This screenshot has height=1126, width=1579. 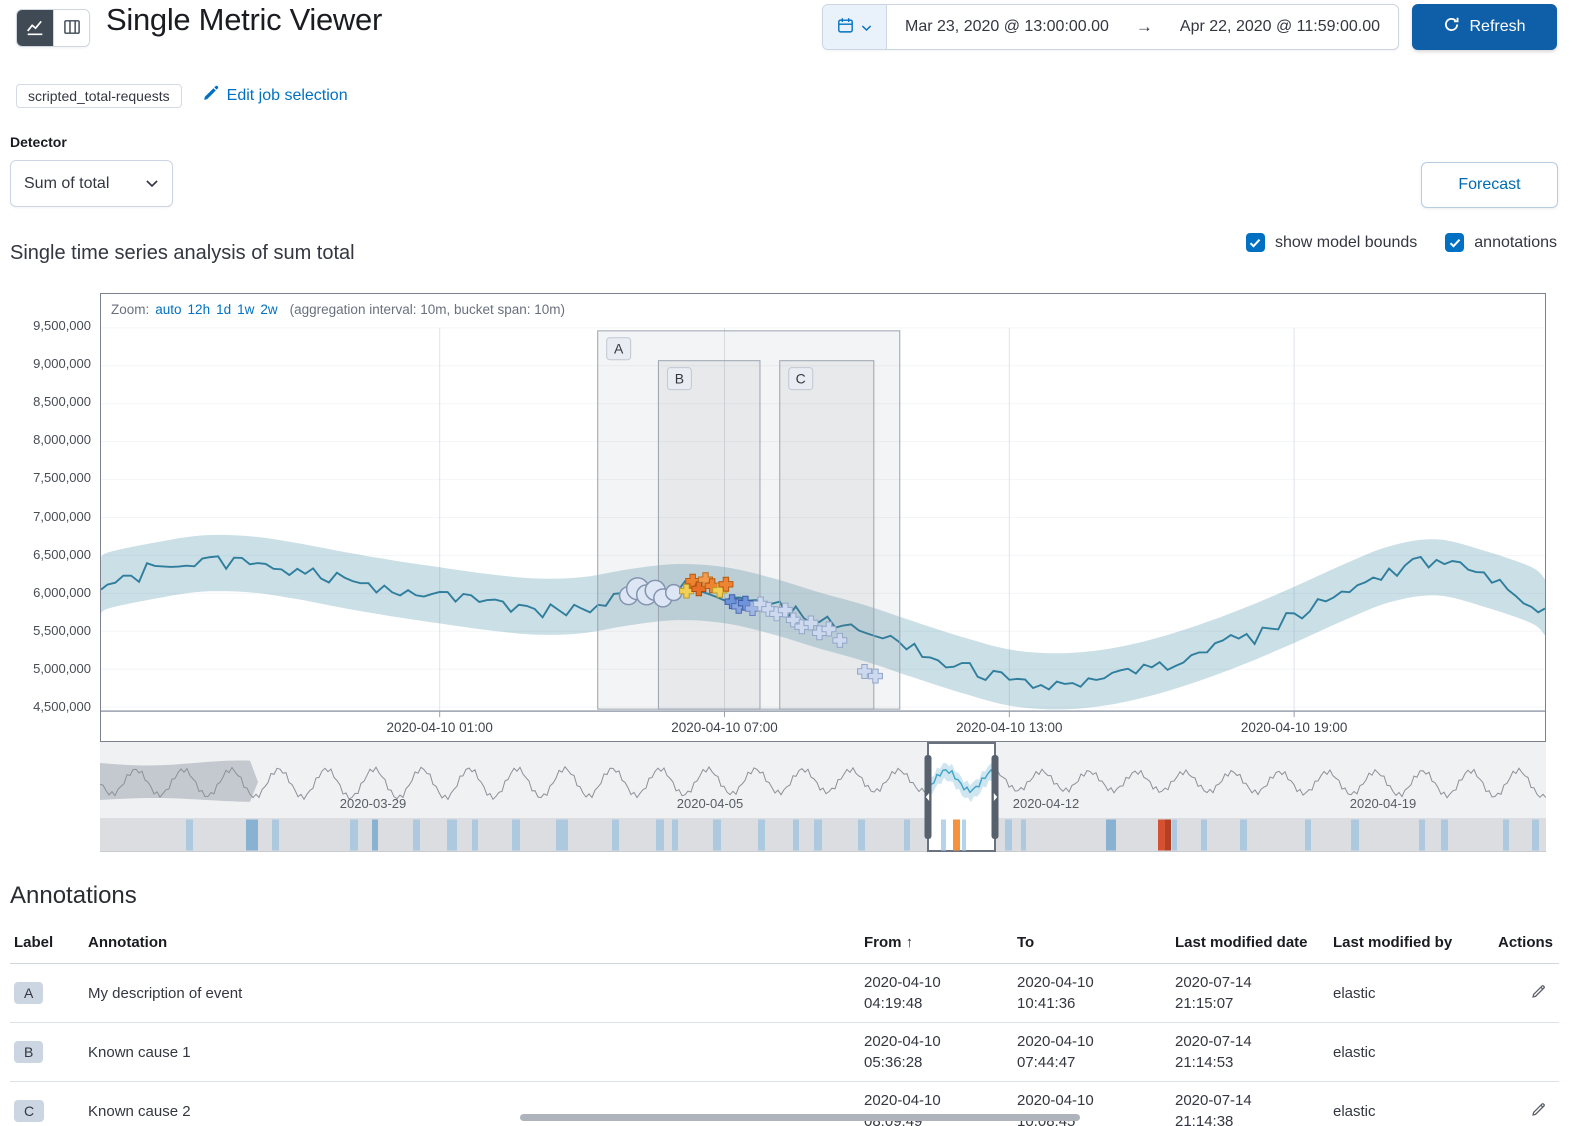 I want to click on annotation-region-C, so click(x=827, y=535).